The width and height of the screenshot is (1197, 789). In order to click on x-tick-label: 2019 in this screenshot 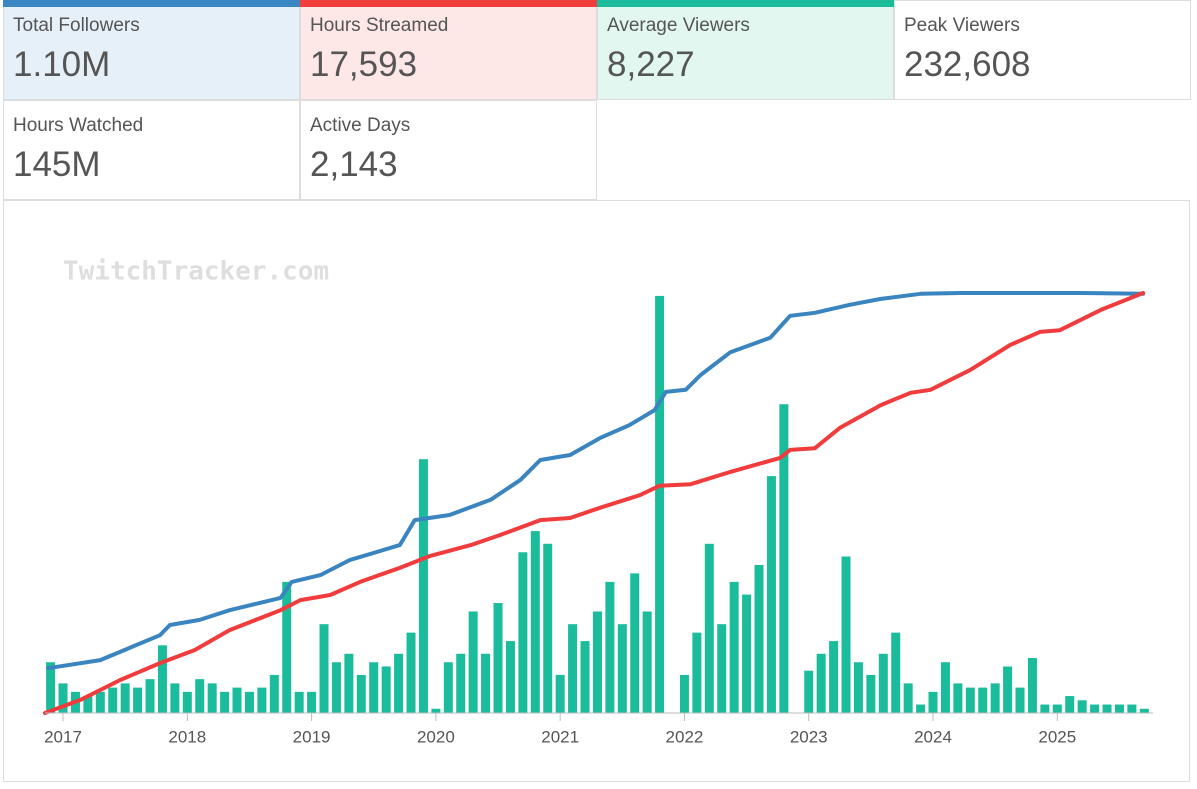, I will do `click(312, 736)`.